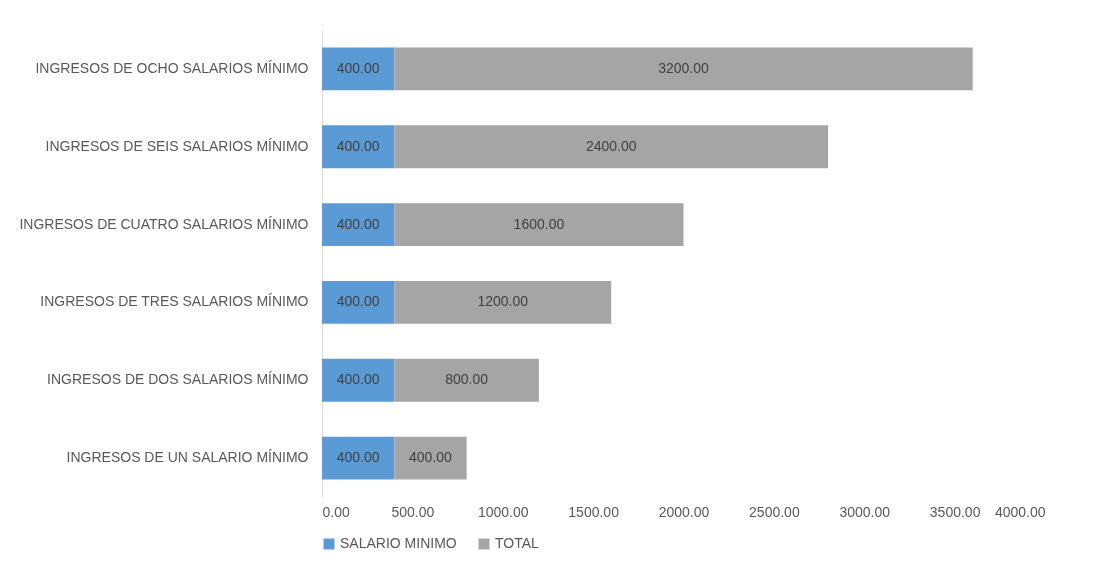  I want to click on y-tick-label: INGRESOS DE TRES SALARIOS MÍNIMO, so click(174, 301).